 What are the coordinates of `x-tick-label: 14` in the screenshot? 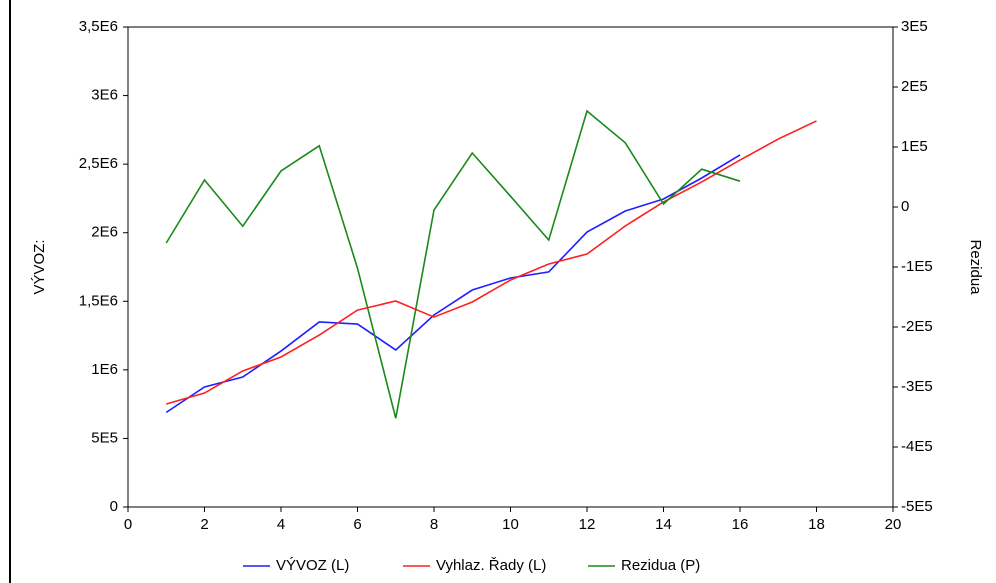 It's located at (663, 524).